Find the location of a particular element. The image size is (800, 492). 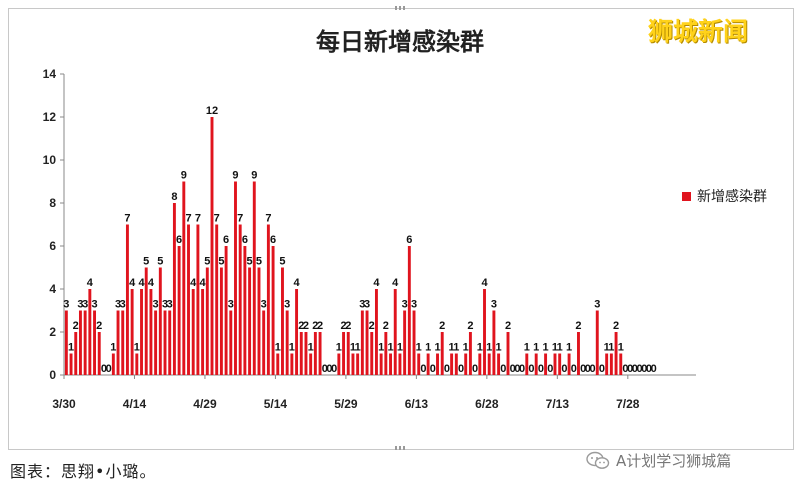

footer-brand-label: A计划学习狮城篇 is located at coordinates (674, 461).